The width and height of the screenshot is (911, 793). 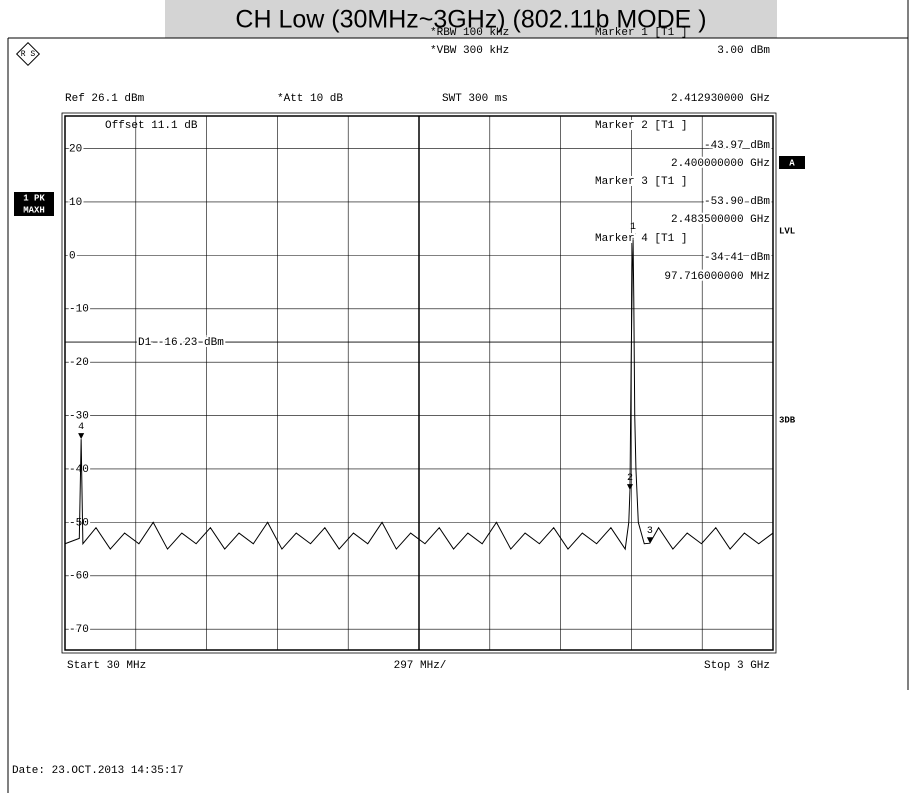 I want to click on y-tick-label: 10, so click(x=75, y=203).